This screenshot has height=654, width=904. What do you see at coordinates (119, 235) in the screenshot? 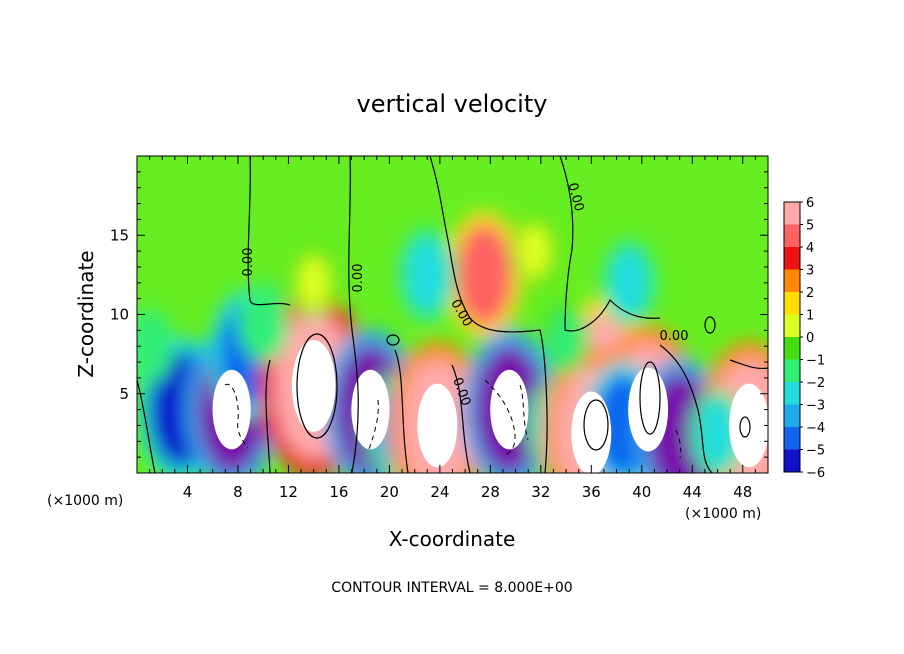
I see `y-tick-label: 15` at bounding box center [119, 235].